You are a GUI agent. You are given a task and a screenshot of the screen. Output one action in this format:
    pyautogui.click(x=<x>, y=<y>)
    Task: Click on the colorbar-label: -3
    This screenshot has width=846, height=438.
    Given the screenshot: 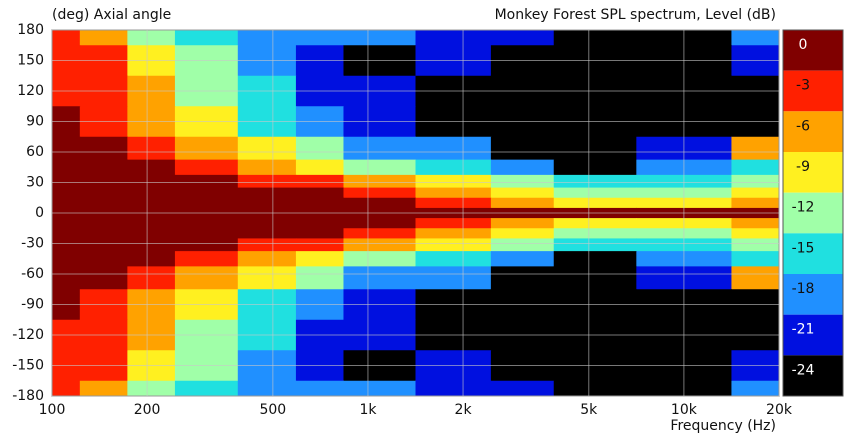 What is the action you would take?
    pyautogui.click(x=803, y=86)
    